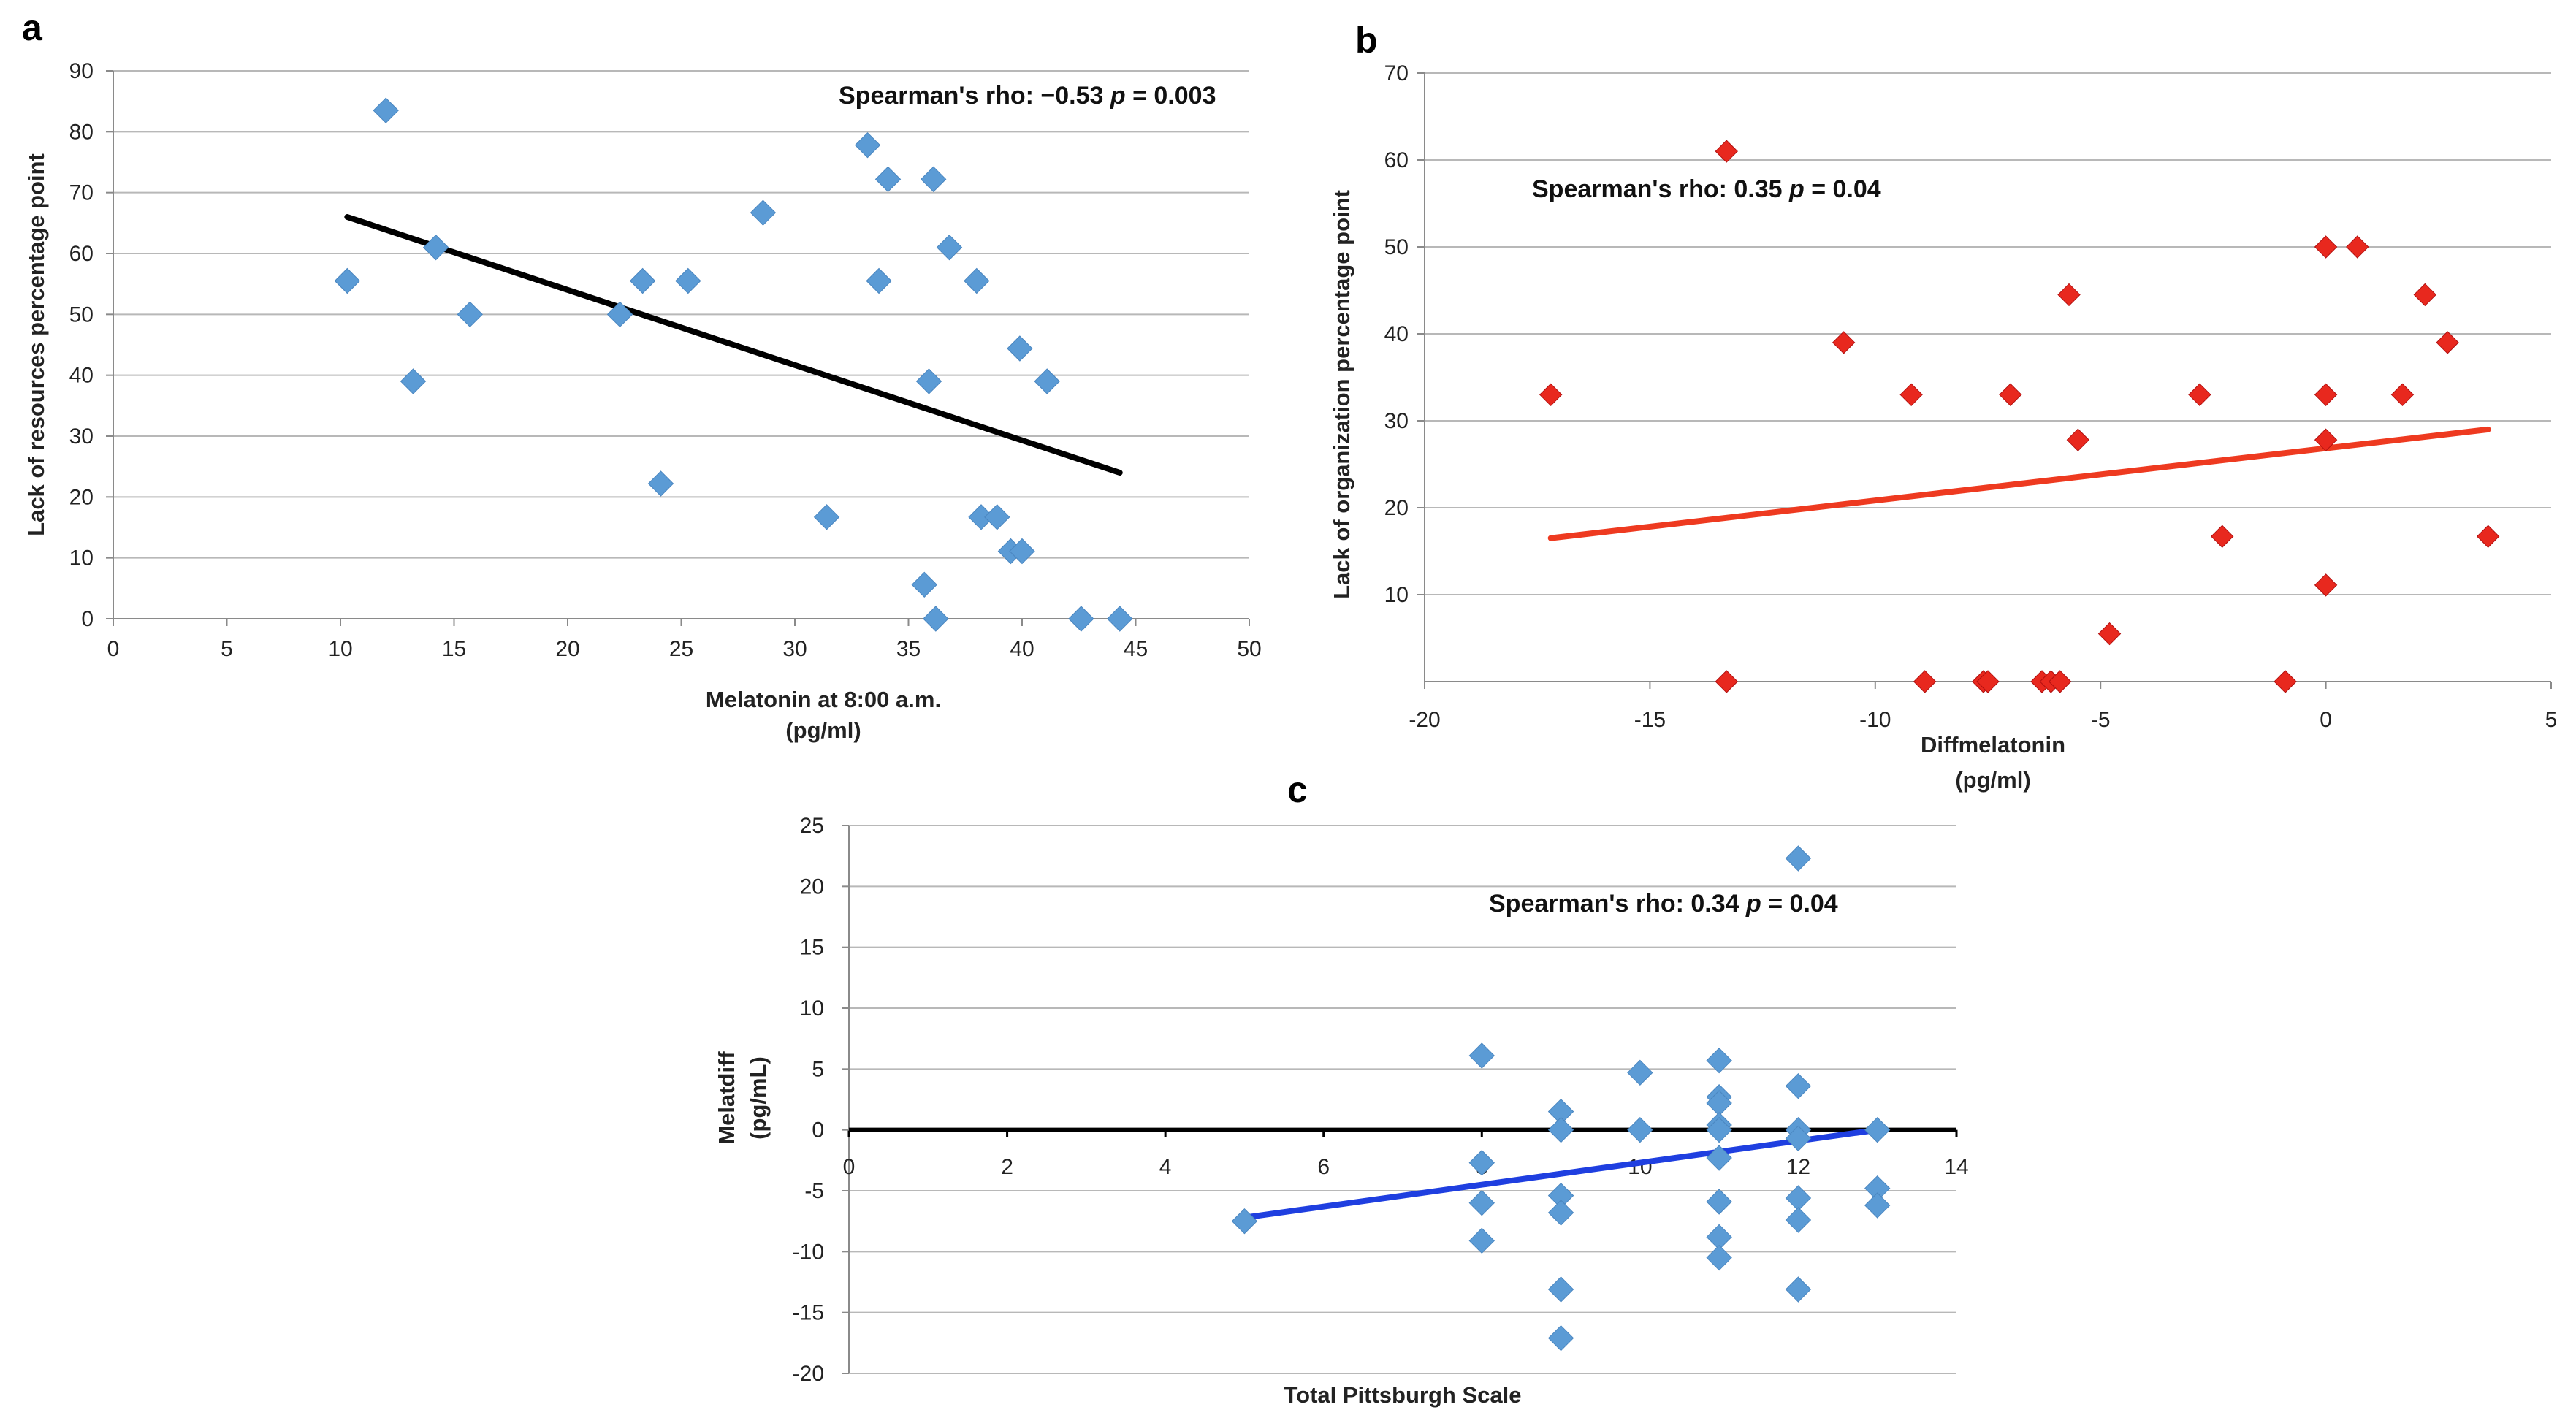  Describe the element at coordinates (812, 1008) in the screenshot. I see `panel-c-y-tick-label: 10` at that location.